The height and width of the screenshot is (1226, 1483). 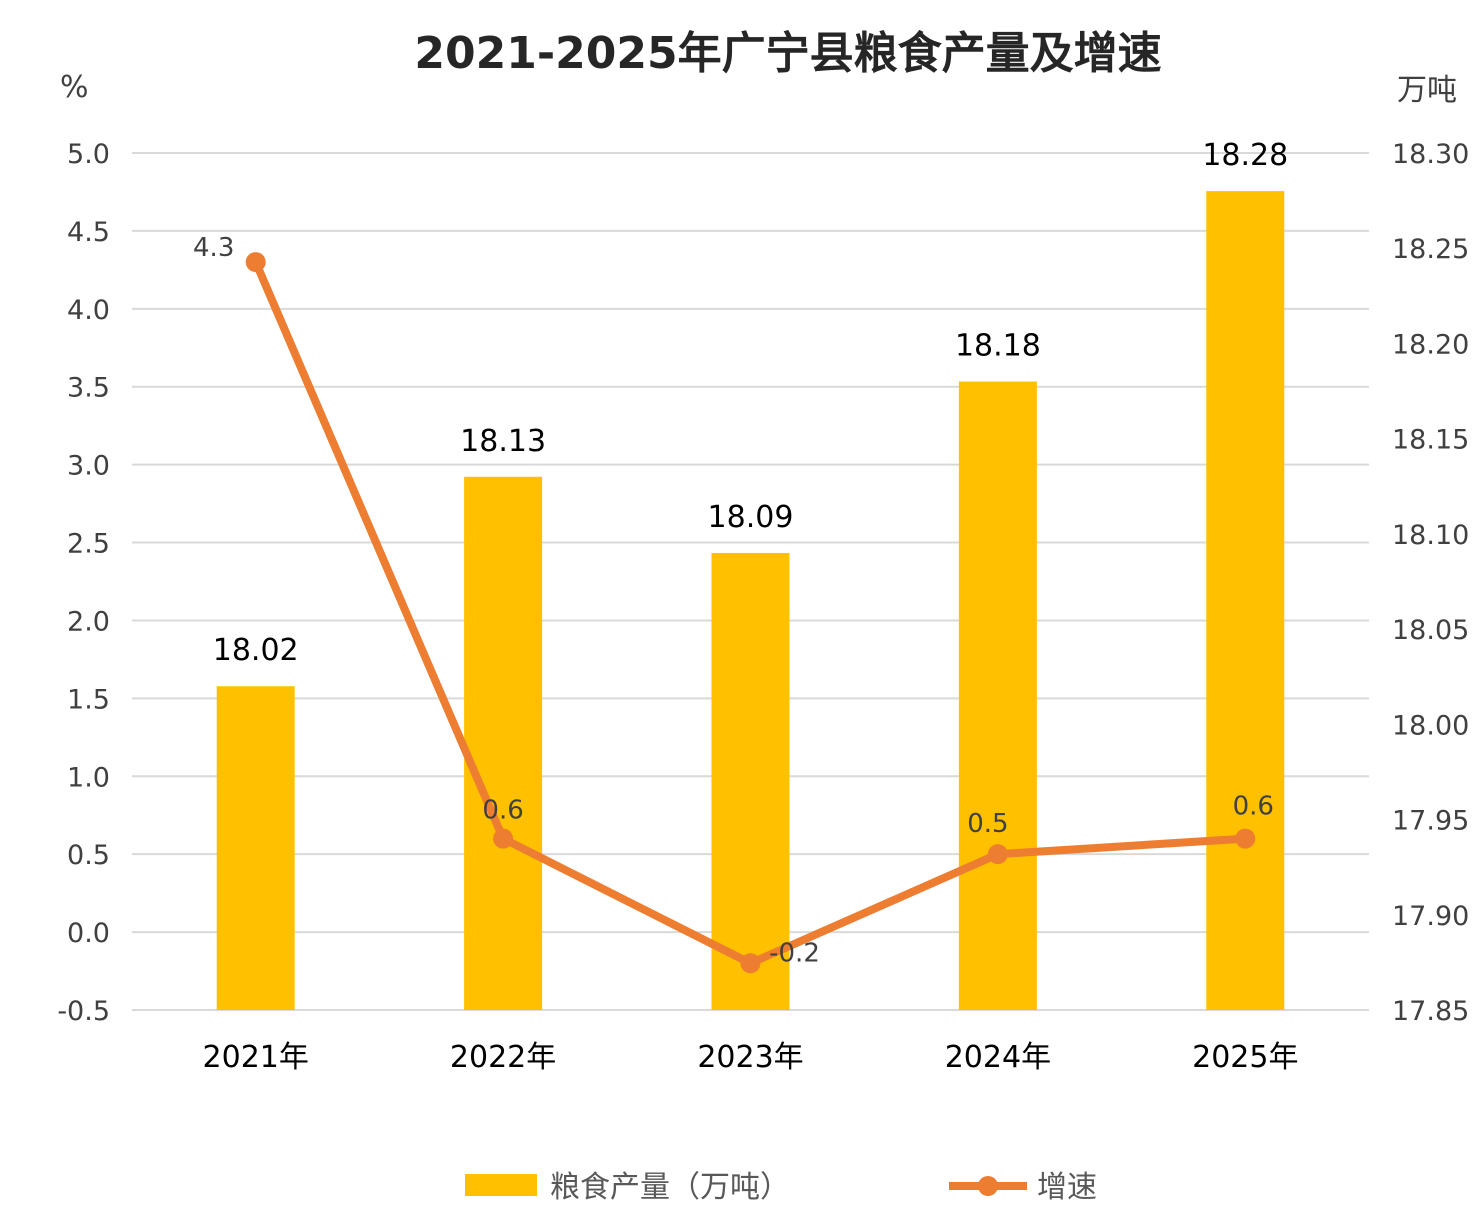 What do you see at coordinates (794, 953) in the screenshot?
I see `line-value-label: -0.2` at bounding box center [794, 953].